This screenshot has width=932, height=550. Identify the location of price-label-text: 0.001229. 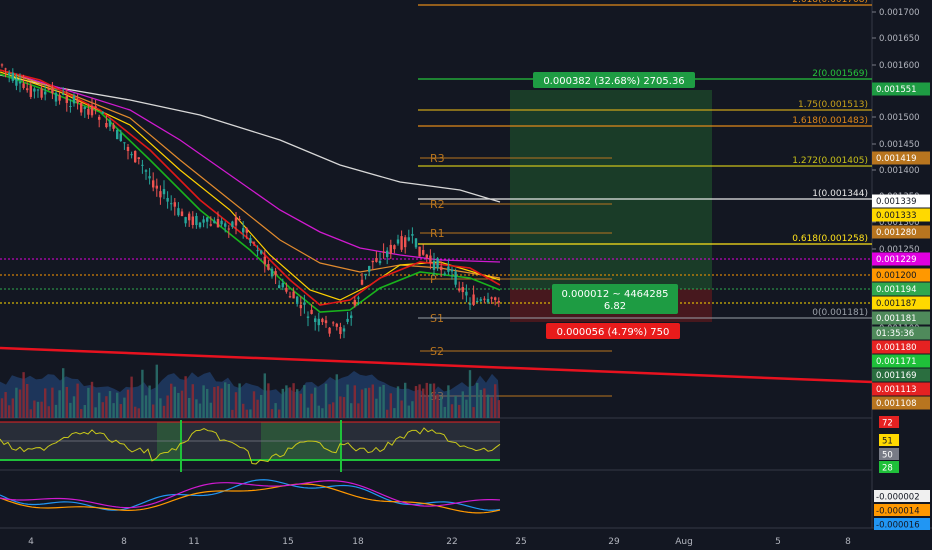
(896, 260).